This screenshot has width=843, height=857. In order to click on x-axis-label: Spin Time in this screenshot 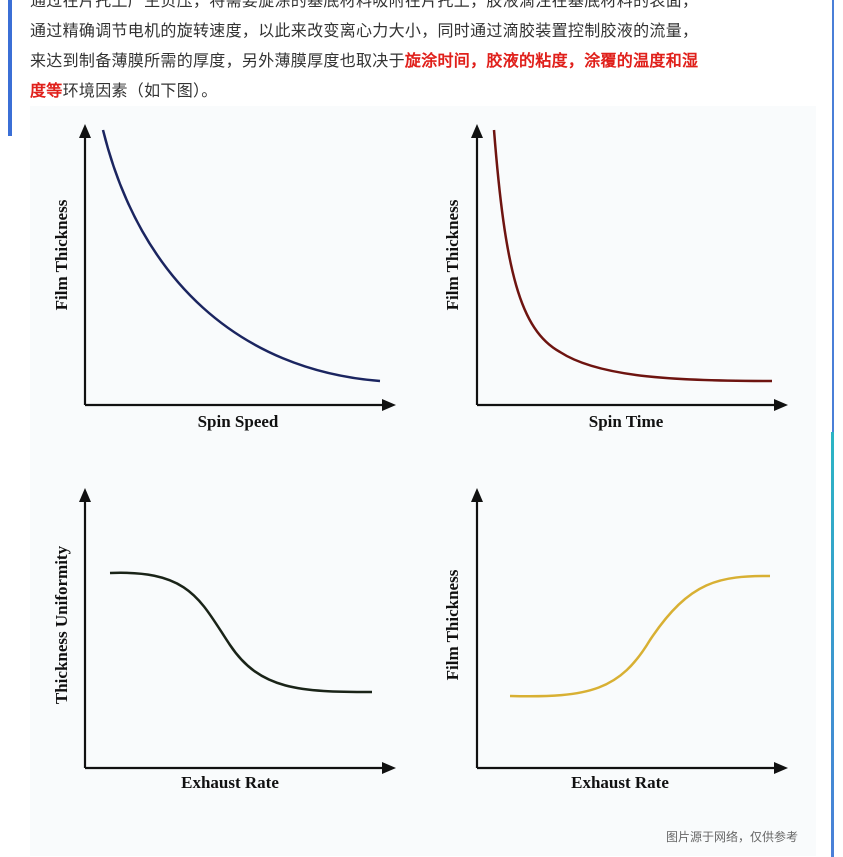, I will do `click(626, 421)`.